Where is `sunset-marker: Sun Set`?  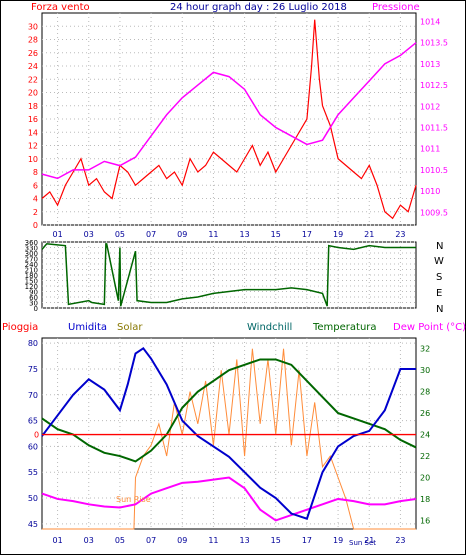
sunset-marker: Sun Set is located at coordinates (362, 543).